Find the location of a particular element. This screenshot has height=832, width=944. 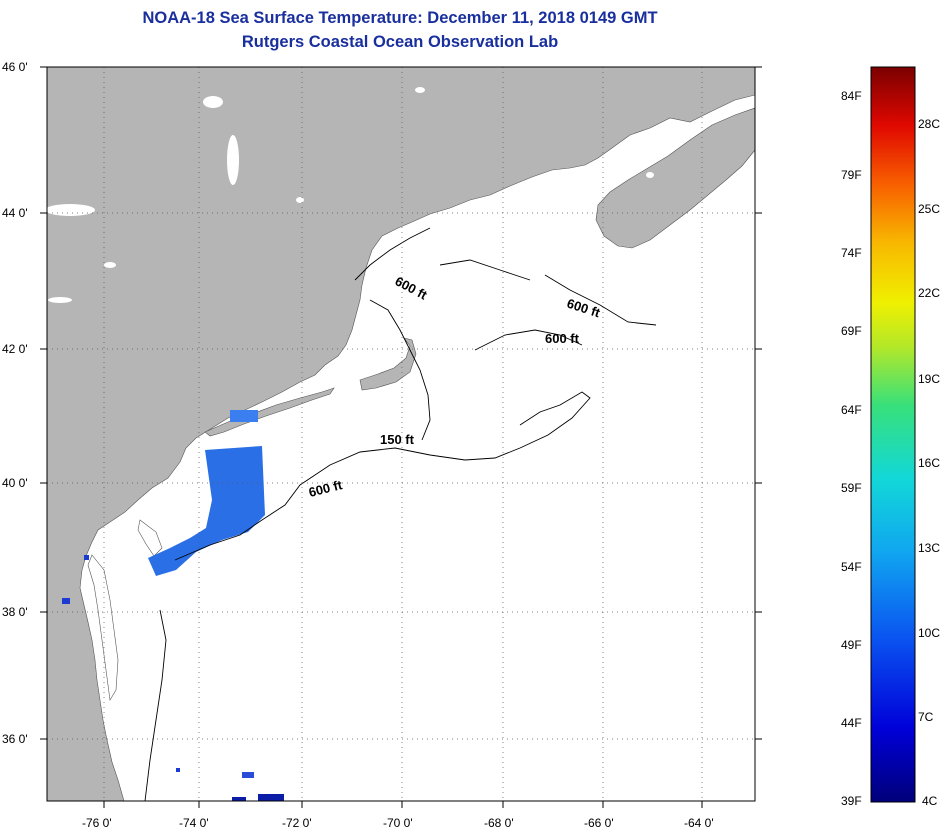

lat-label: 36 0' is located at coordinates (15, 739).